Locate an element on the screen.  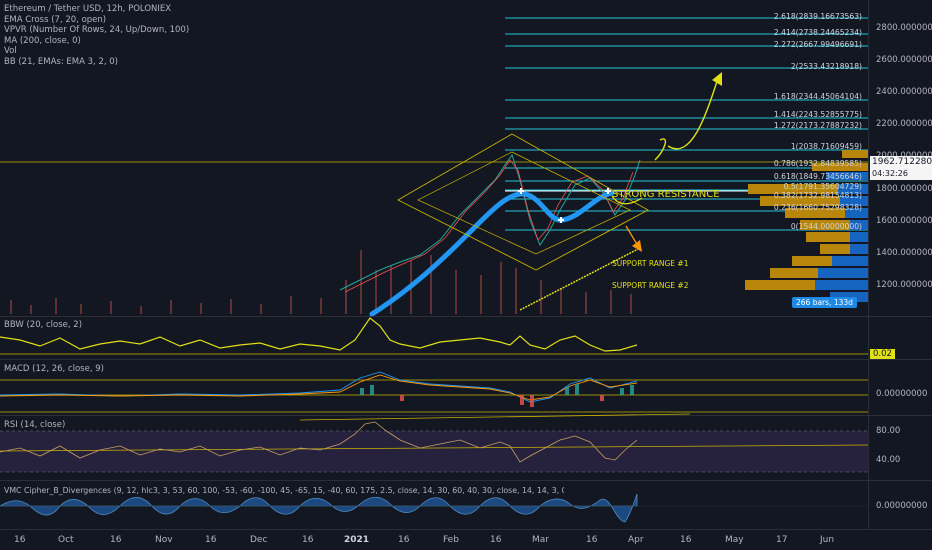
price-tick: 2400.00000000 is located at coordinates (904, 92).